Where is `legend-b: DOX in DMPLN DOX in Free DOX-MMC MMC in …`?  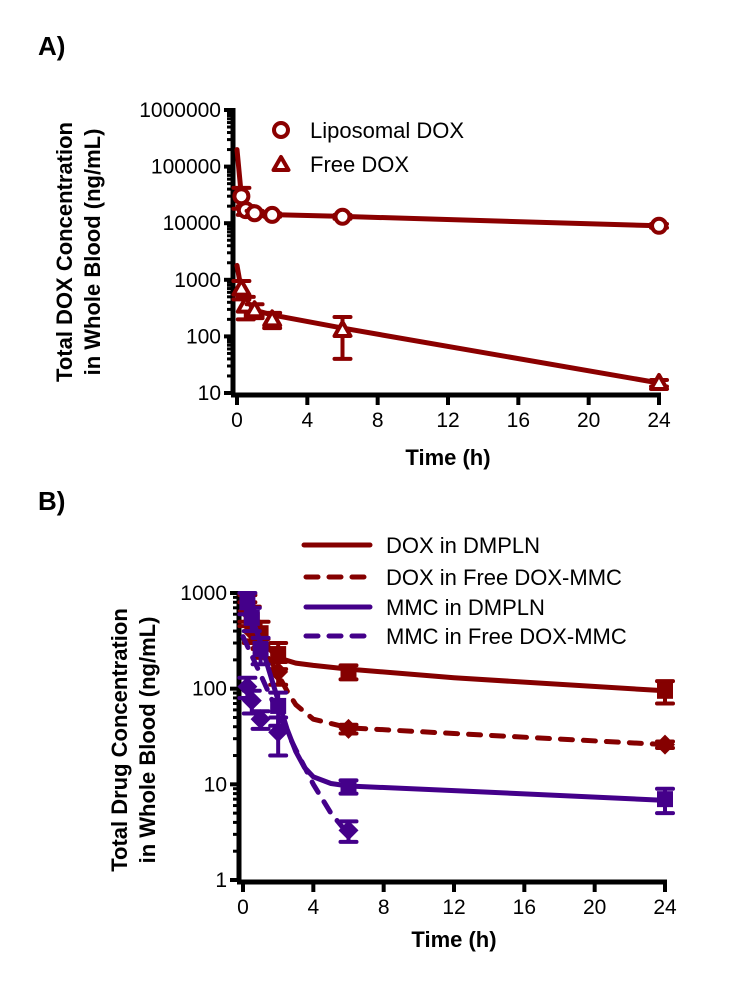 legend-b: DOX in DMPLN DOX in Free DOX-MMC MMC in … is located at coordinates (464, 591).